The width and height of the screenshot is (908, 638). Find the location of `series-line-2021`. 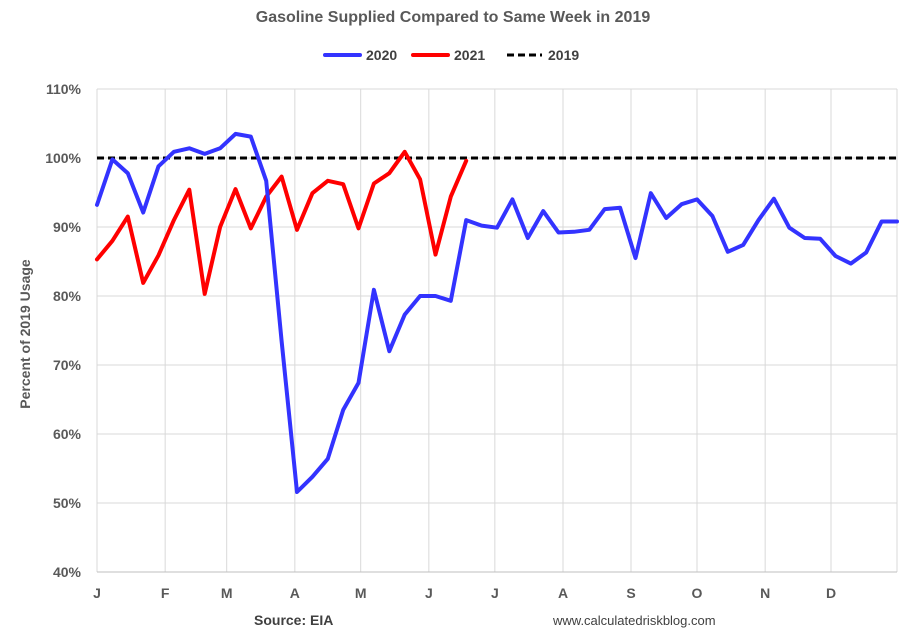

series-line-2021 is located at coordinates (282, 222).